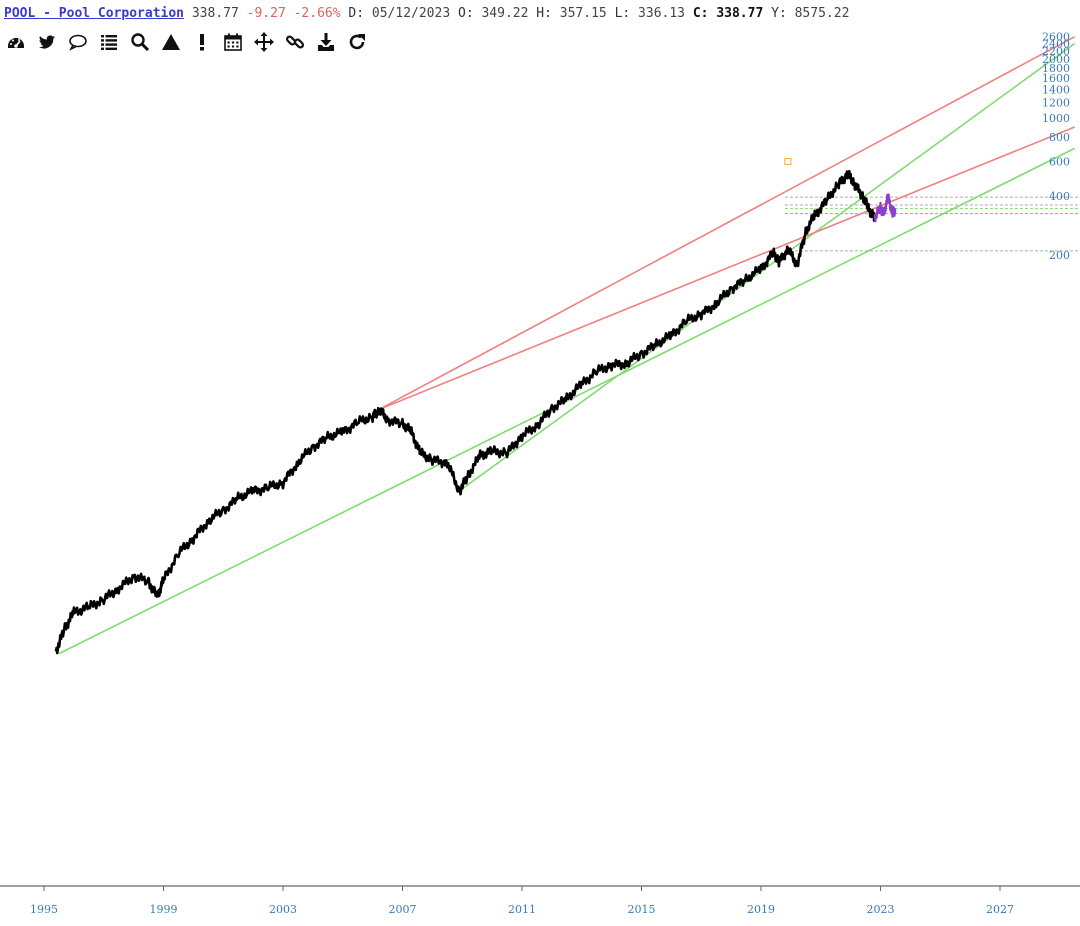 The image size is (1080, 926). What do you see at coordinates (583, 13) in the screenshot?
I see `high-value: 357.15` at bounding box center [583, 13].